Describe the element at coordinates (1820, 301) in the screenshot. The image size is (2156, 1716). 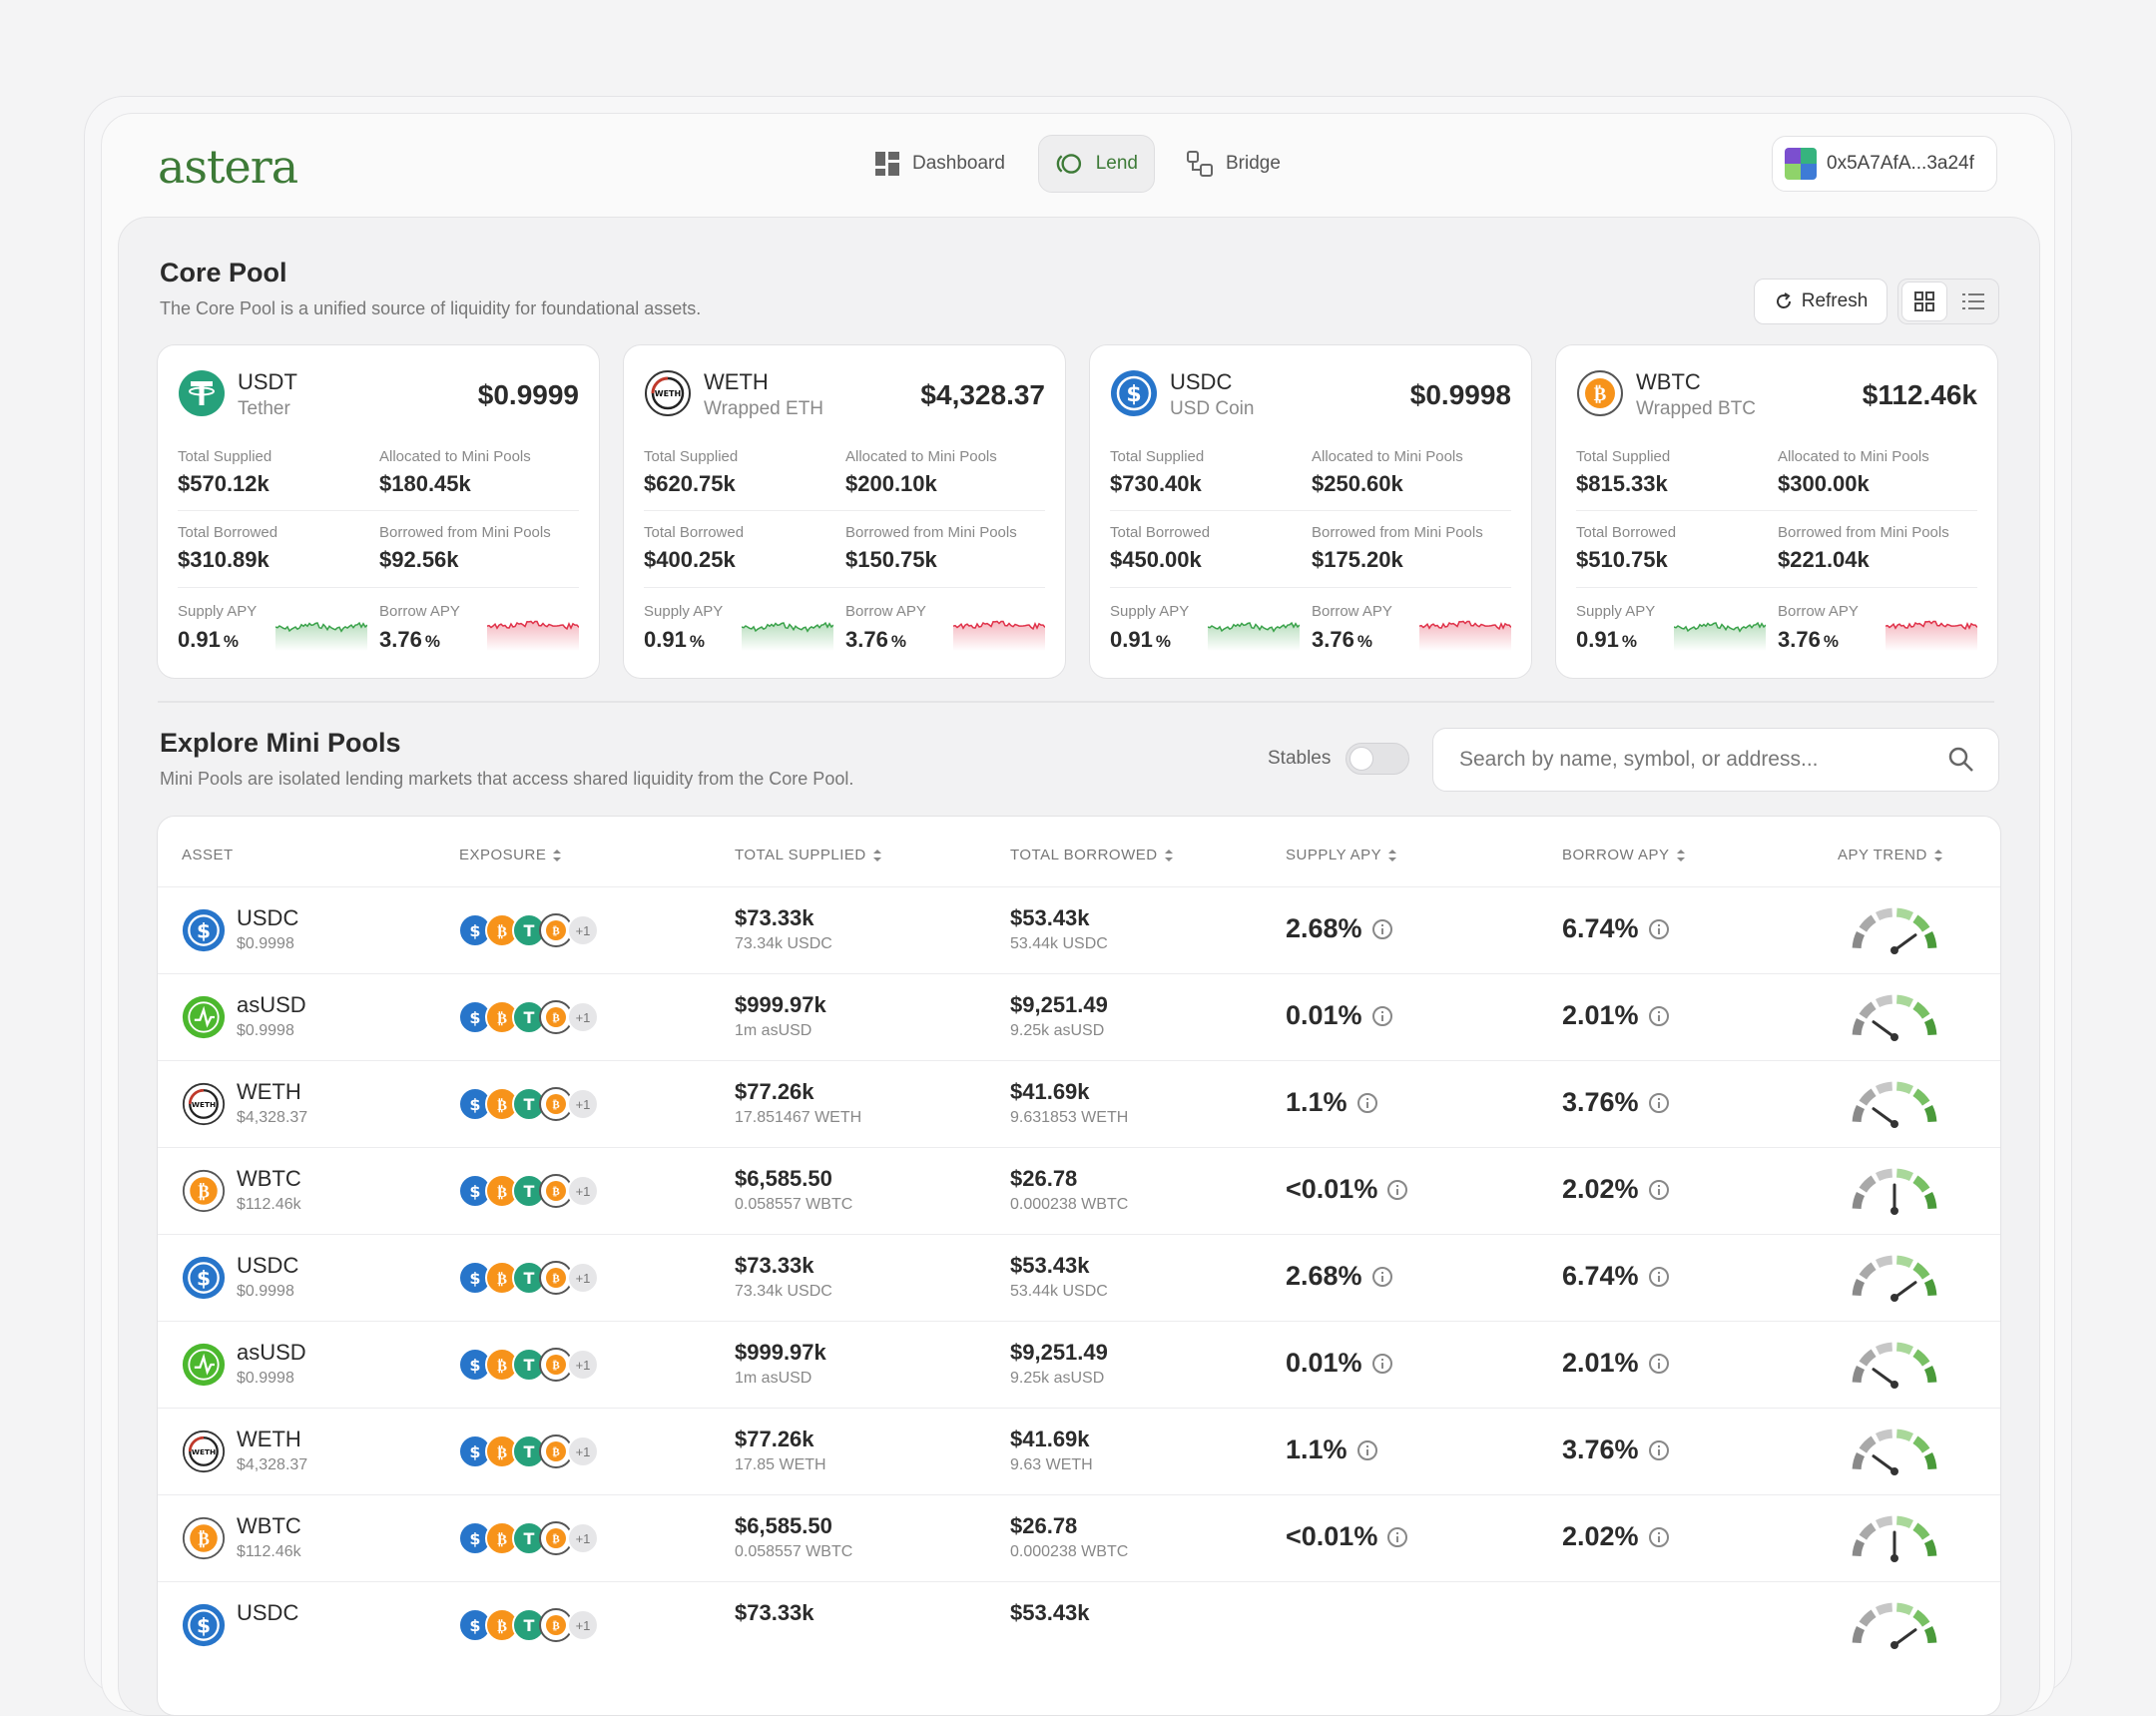
I see `refresh-button: Refresh` at that location.